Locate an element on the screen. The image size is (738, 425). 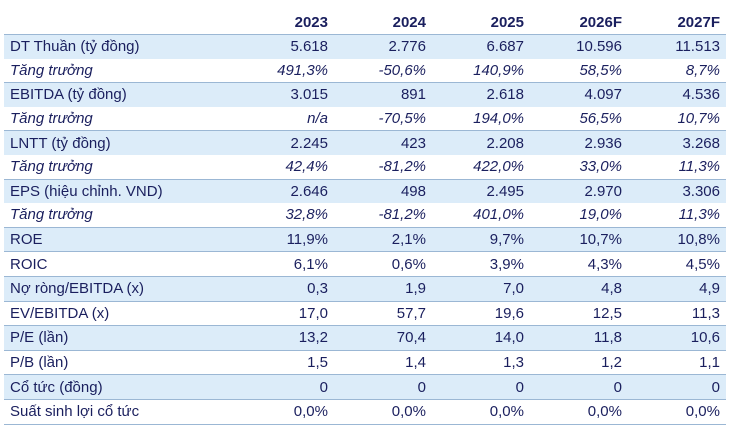
row-label: P/E (lần) is located at coordinates (120, 338).